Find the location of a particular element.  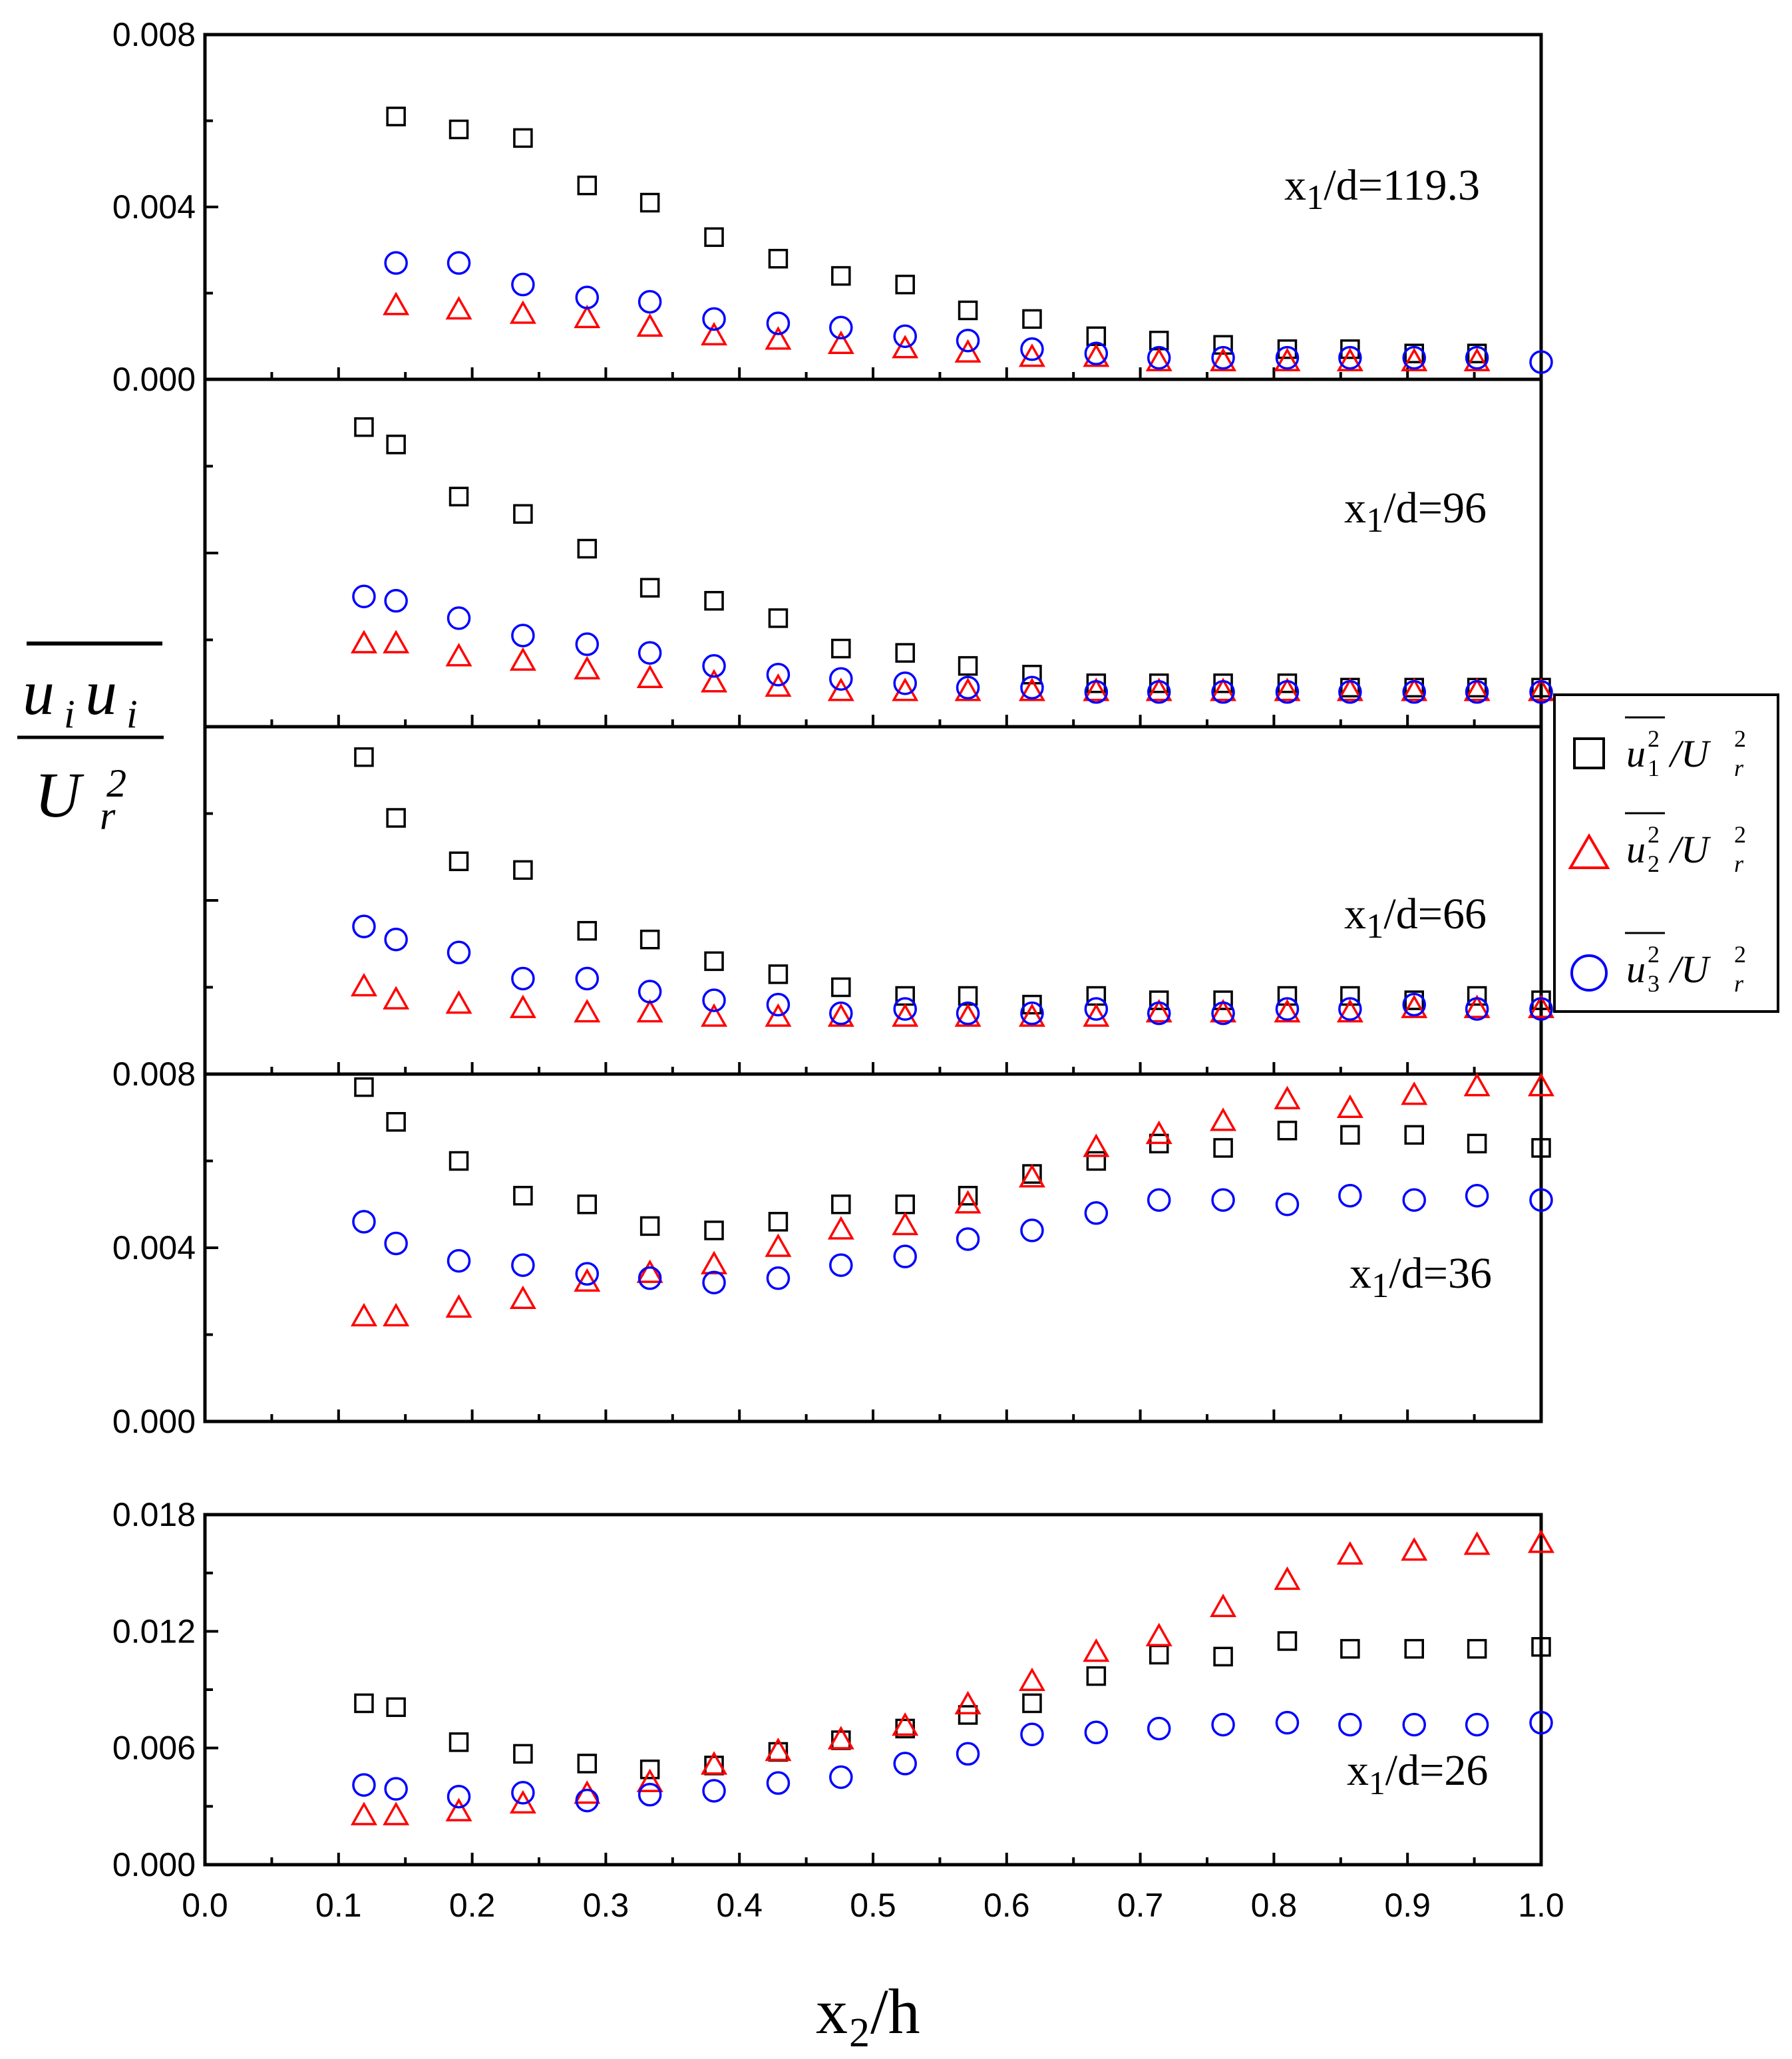

panel-1: 0.000 0.004 0.008 x1/d=119.3 is located at coordinates (832, 207).